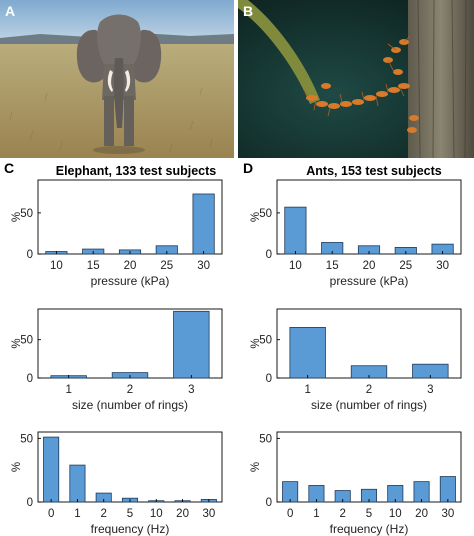 The width and height of the screenshot is (474, 536). Describe the element at coordinates (290, 514) in the screenshot. I see `d-frequency-xtick-label: 0` at that location.